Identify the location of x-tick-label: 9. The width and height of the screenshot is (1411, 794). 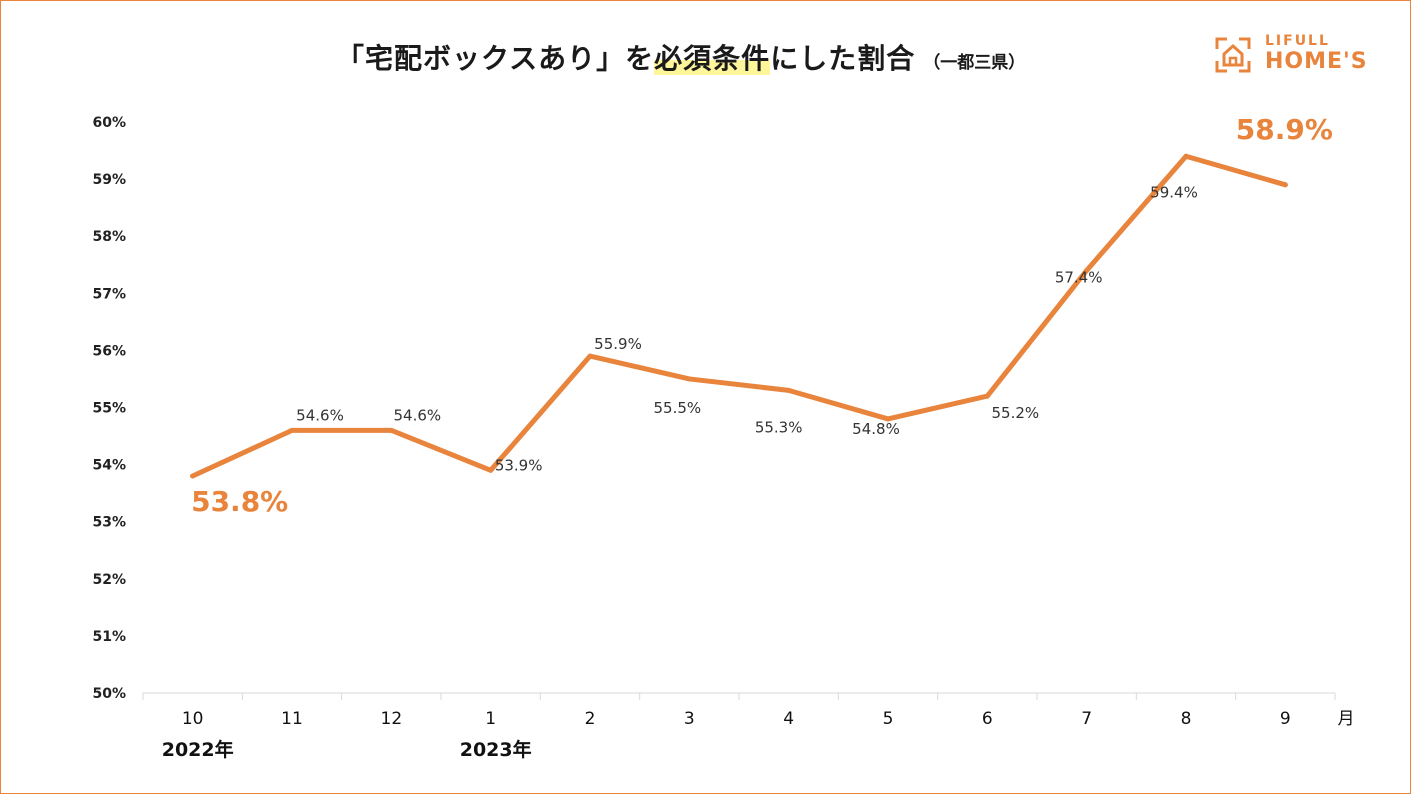
(1285, 719).